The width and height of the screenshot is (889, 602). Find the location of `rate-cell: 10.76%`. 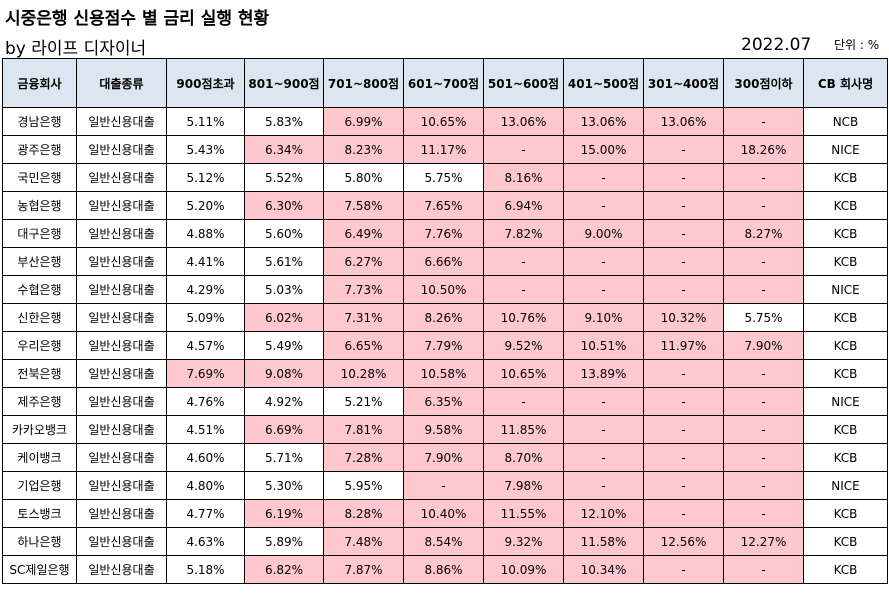

rate-cell: 10.76% is located at coordinates (523, 317).